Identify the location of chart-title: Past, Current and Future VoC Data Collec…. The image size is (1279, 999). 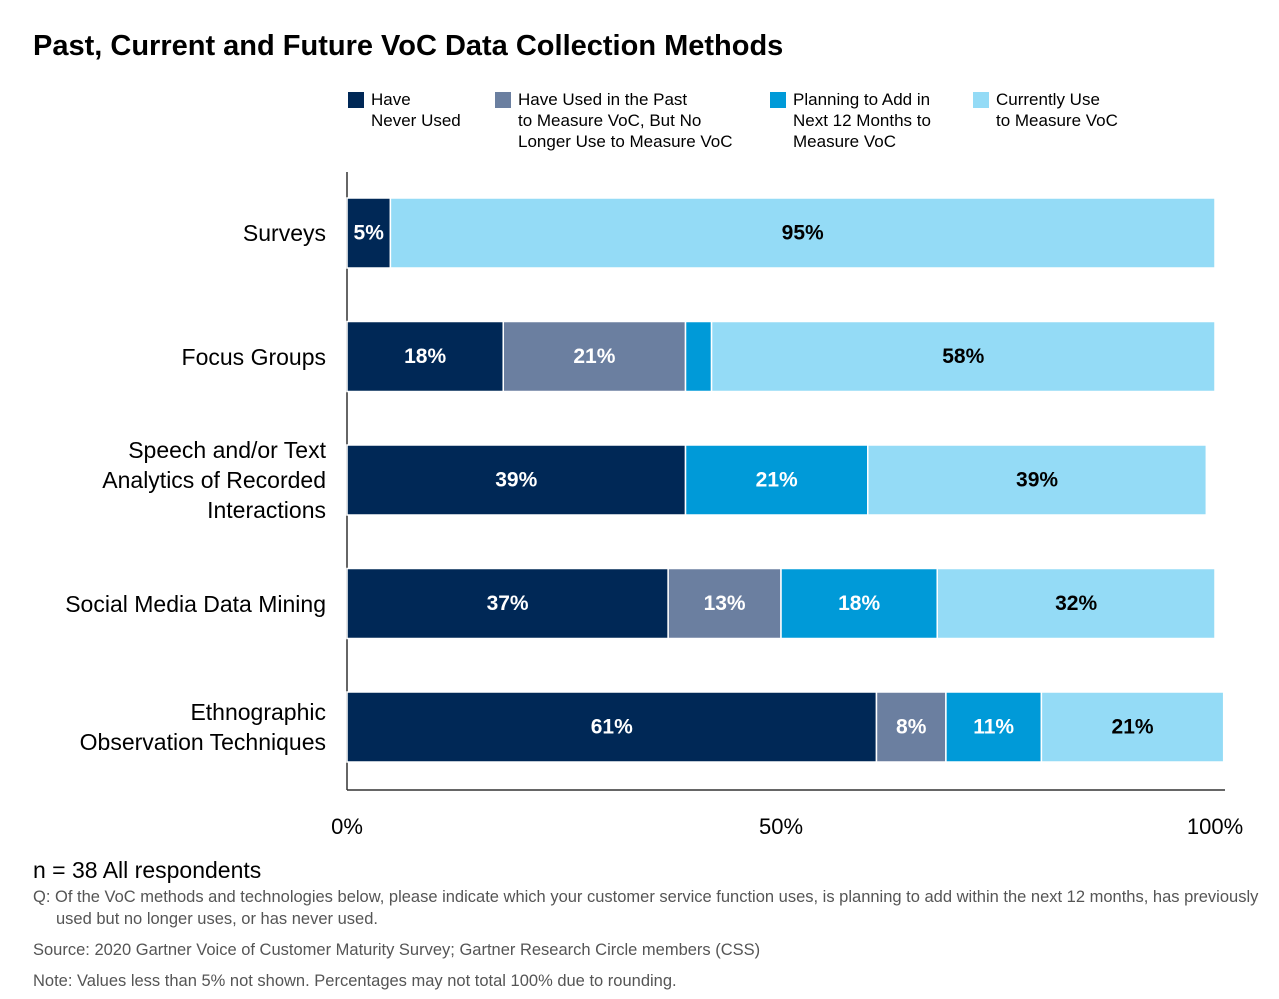
(408, 46).